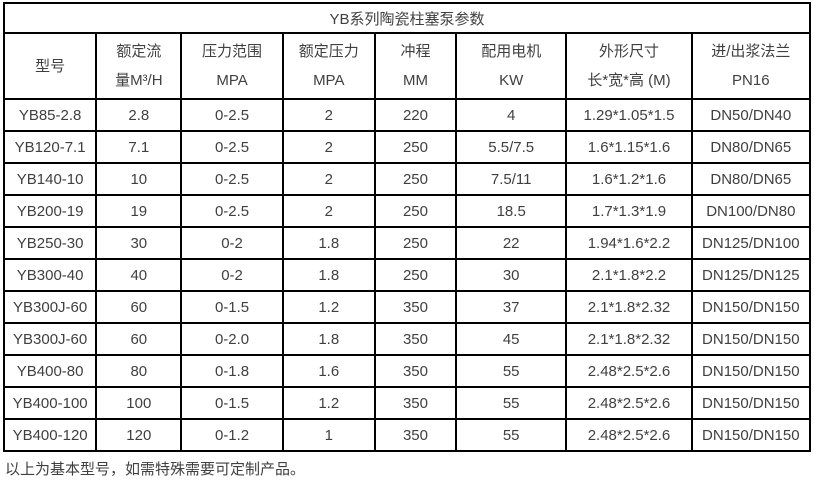  Describe the element at coordinates (751, 275) in the screenshot. I see `table-cell: DN125/DN125` at that location.